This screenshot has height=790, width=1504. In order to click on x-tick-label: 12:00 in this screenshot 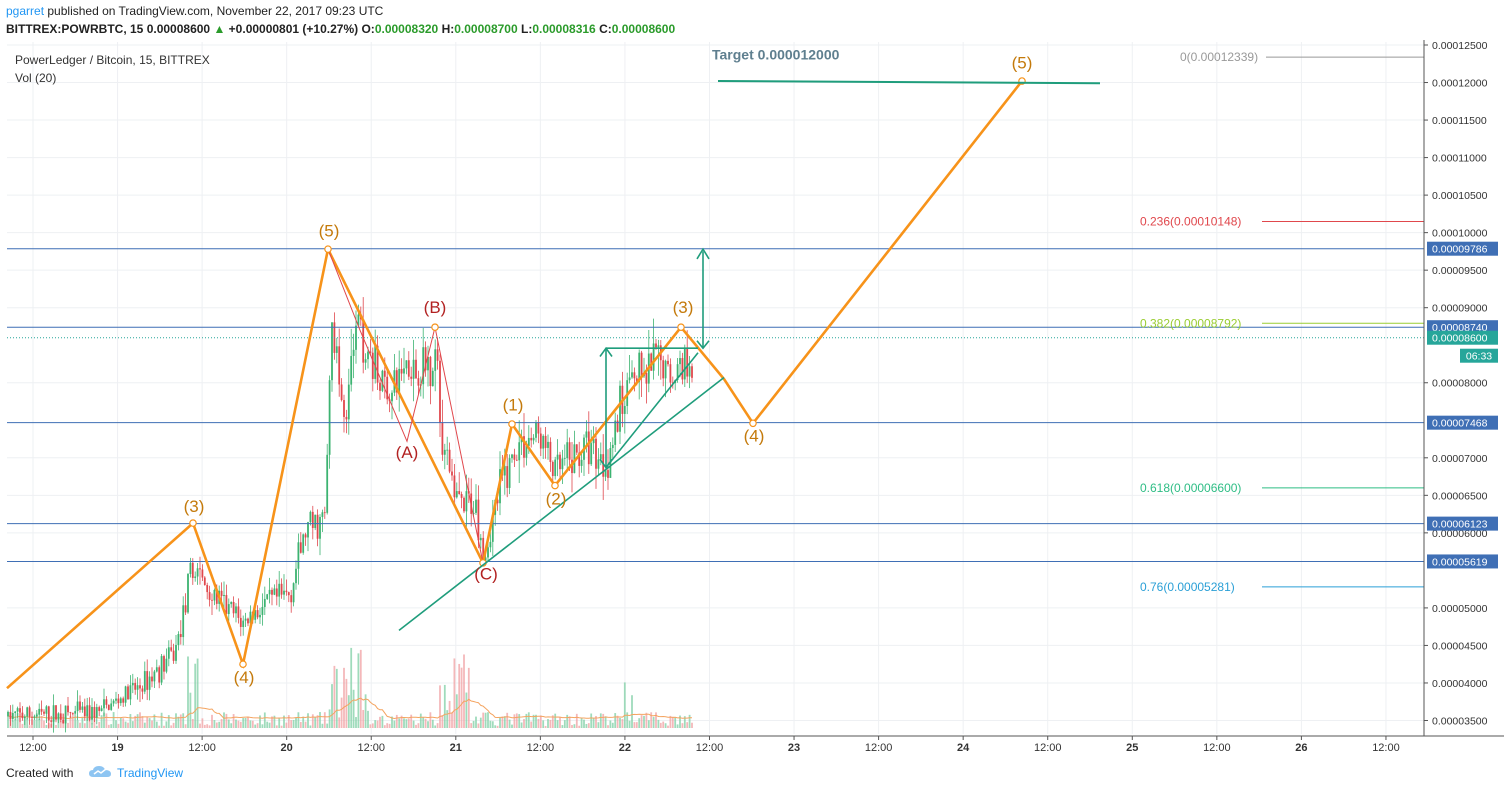, I will do `click(1048, 748)`.